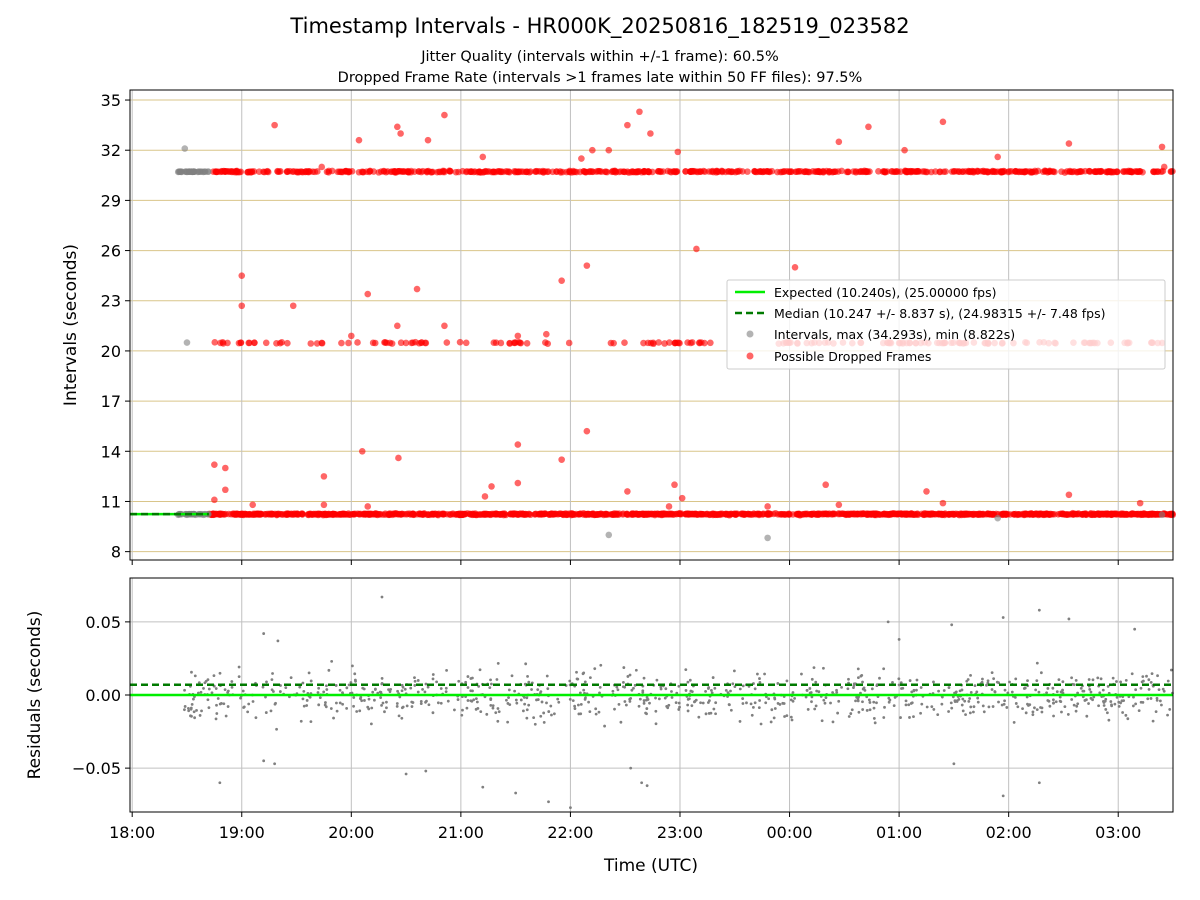 Image resolution: width=1200 pixels, height=900 pixels. I want to click on bottom-y-tick-label: −0.05, so click(96, 768).